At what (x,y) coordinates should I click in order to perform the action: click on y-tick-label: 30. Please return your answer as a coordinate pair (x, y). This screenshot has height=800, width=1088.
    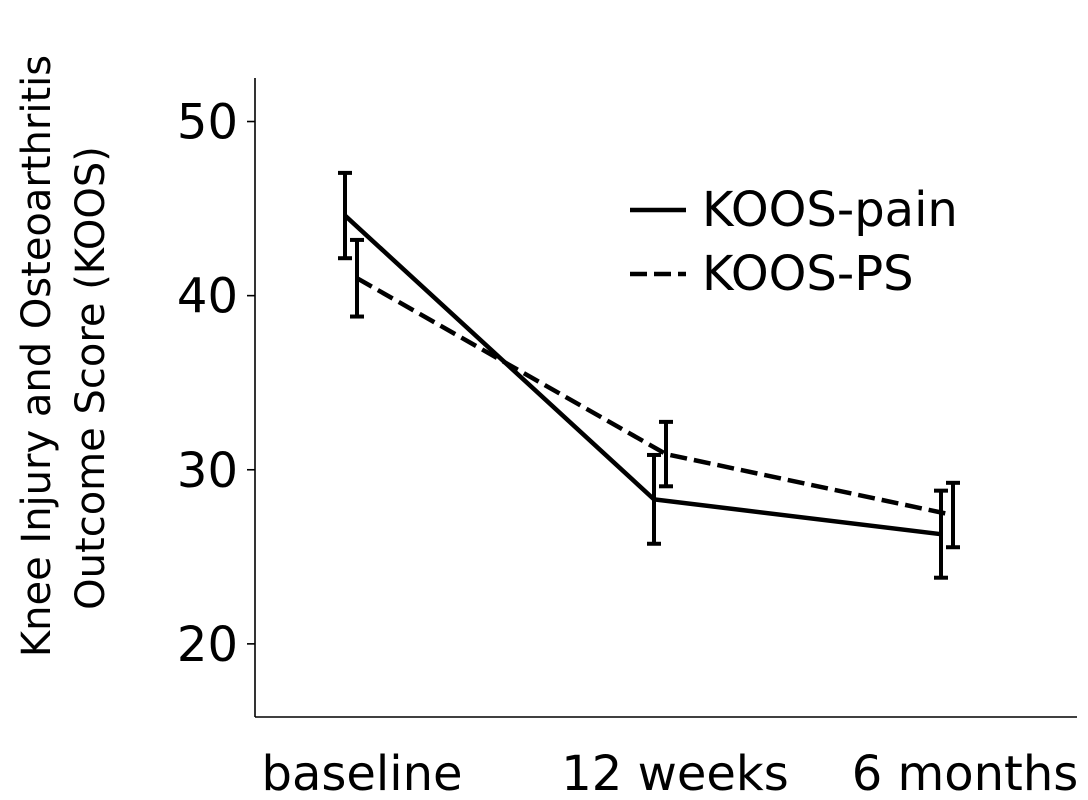
    Looking at the image, I should click on (207, 471).